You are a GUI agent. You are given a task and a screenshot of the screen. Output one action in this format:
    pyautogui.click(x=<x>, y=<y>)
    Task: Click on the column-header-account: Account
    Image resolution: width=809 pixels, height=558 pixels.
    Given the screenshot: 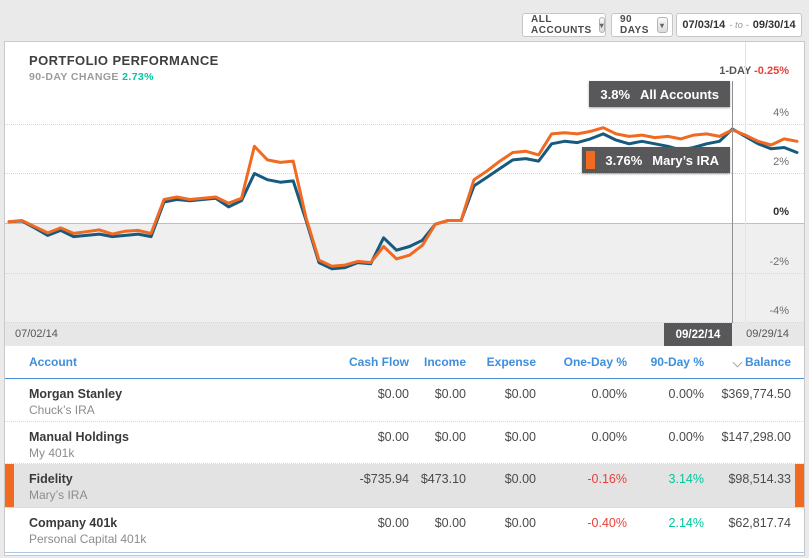 What is the action you would take?
    pyautogui.click(x=53, y=362)
    